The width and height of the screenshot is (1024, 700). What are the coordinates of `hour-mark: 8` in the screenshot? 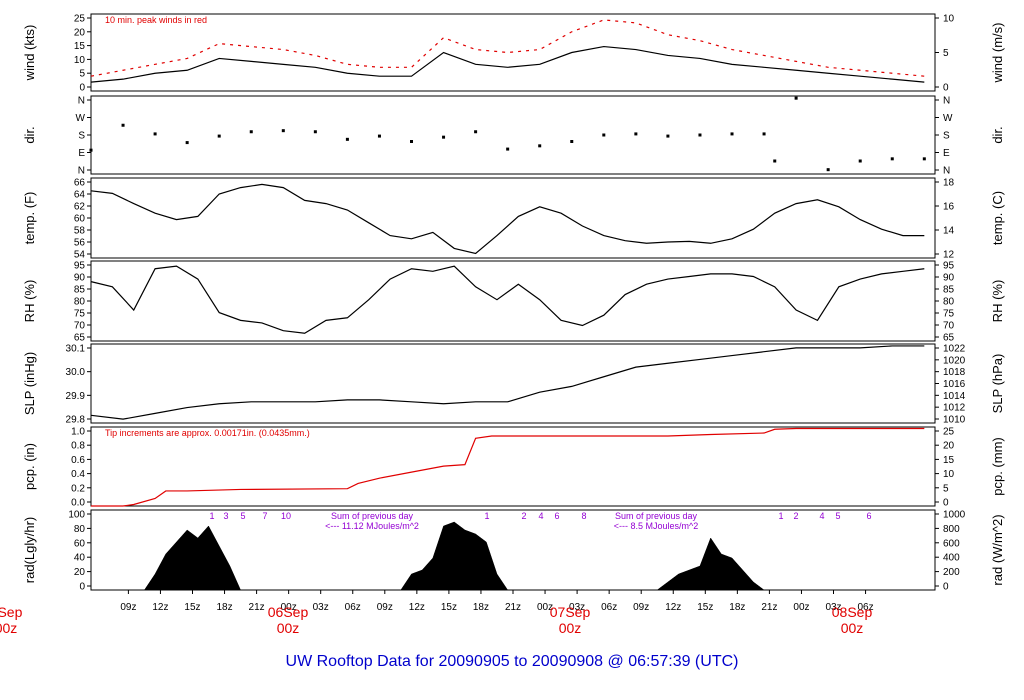 It's located at (583, 516).